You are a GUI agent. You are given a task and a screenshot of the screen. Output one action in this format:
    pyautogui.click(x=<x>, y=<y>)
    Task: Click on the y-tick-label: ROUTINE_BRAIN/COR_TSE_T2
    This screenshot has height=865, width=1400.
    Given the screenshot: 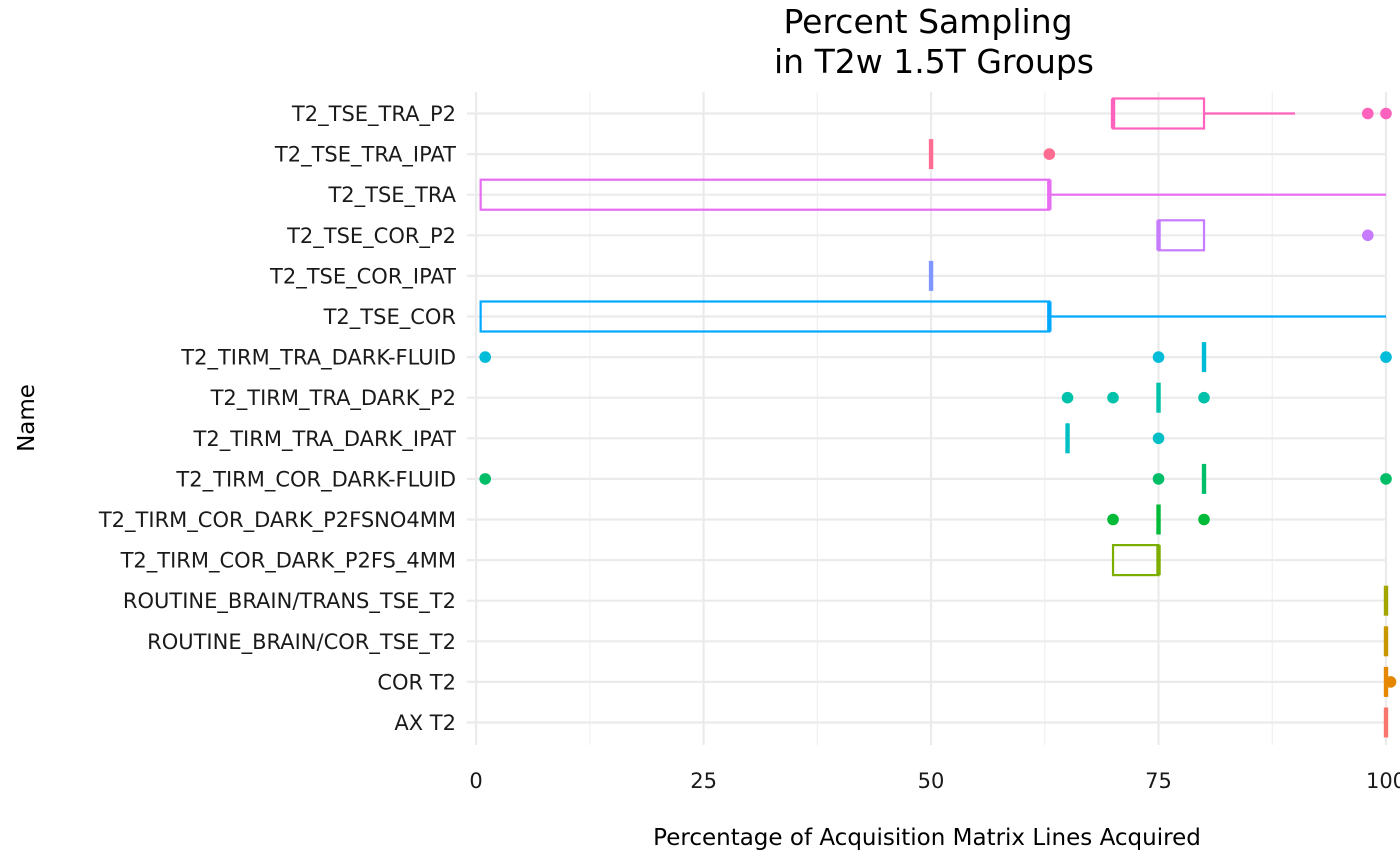 What is the action you would take?
    pyautogui.click(x=301, y=642)
    